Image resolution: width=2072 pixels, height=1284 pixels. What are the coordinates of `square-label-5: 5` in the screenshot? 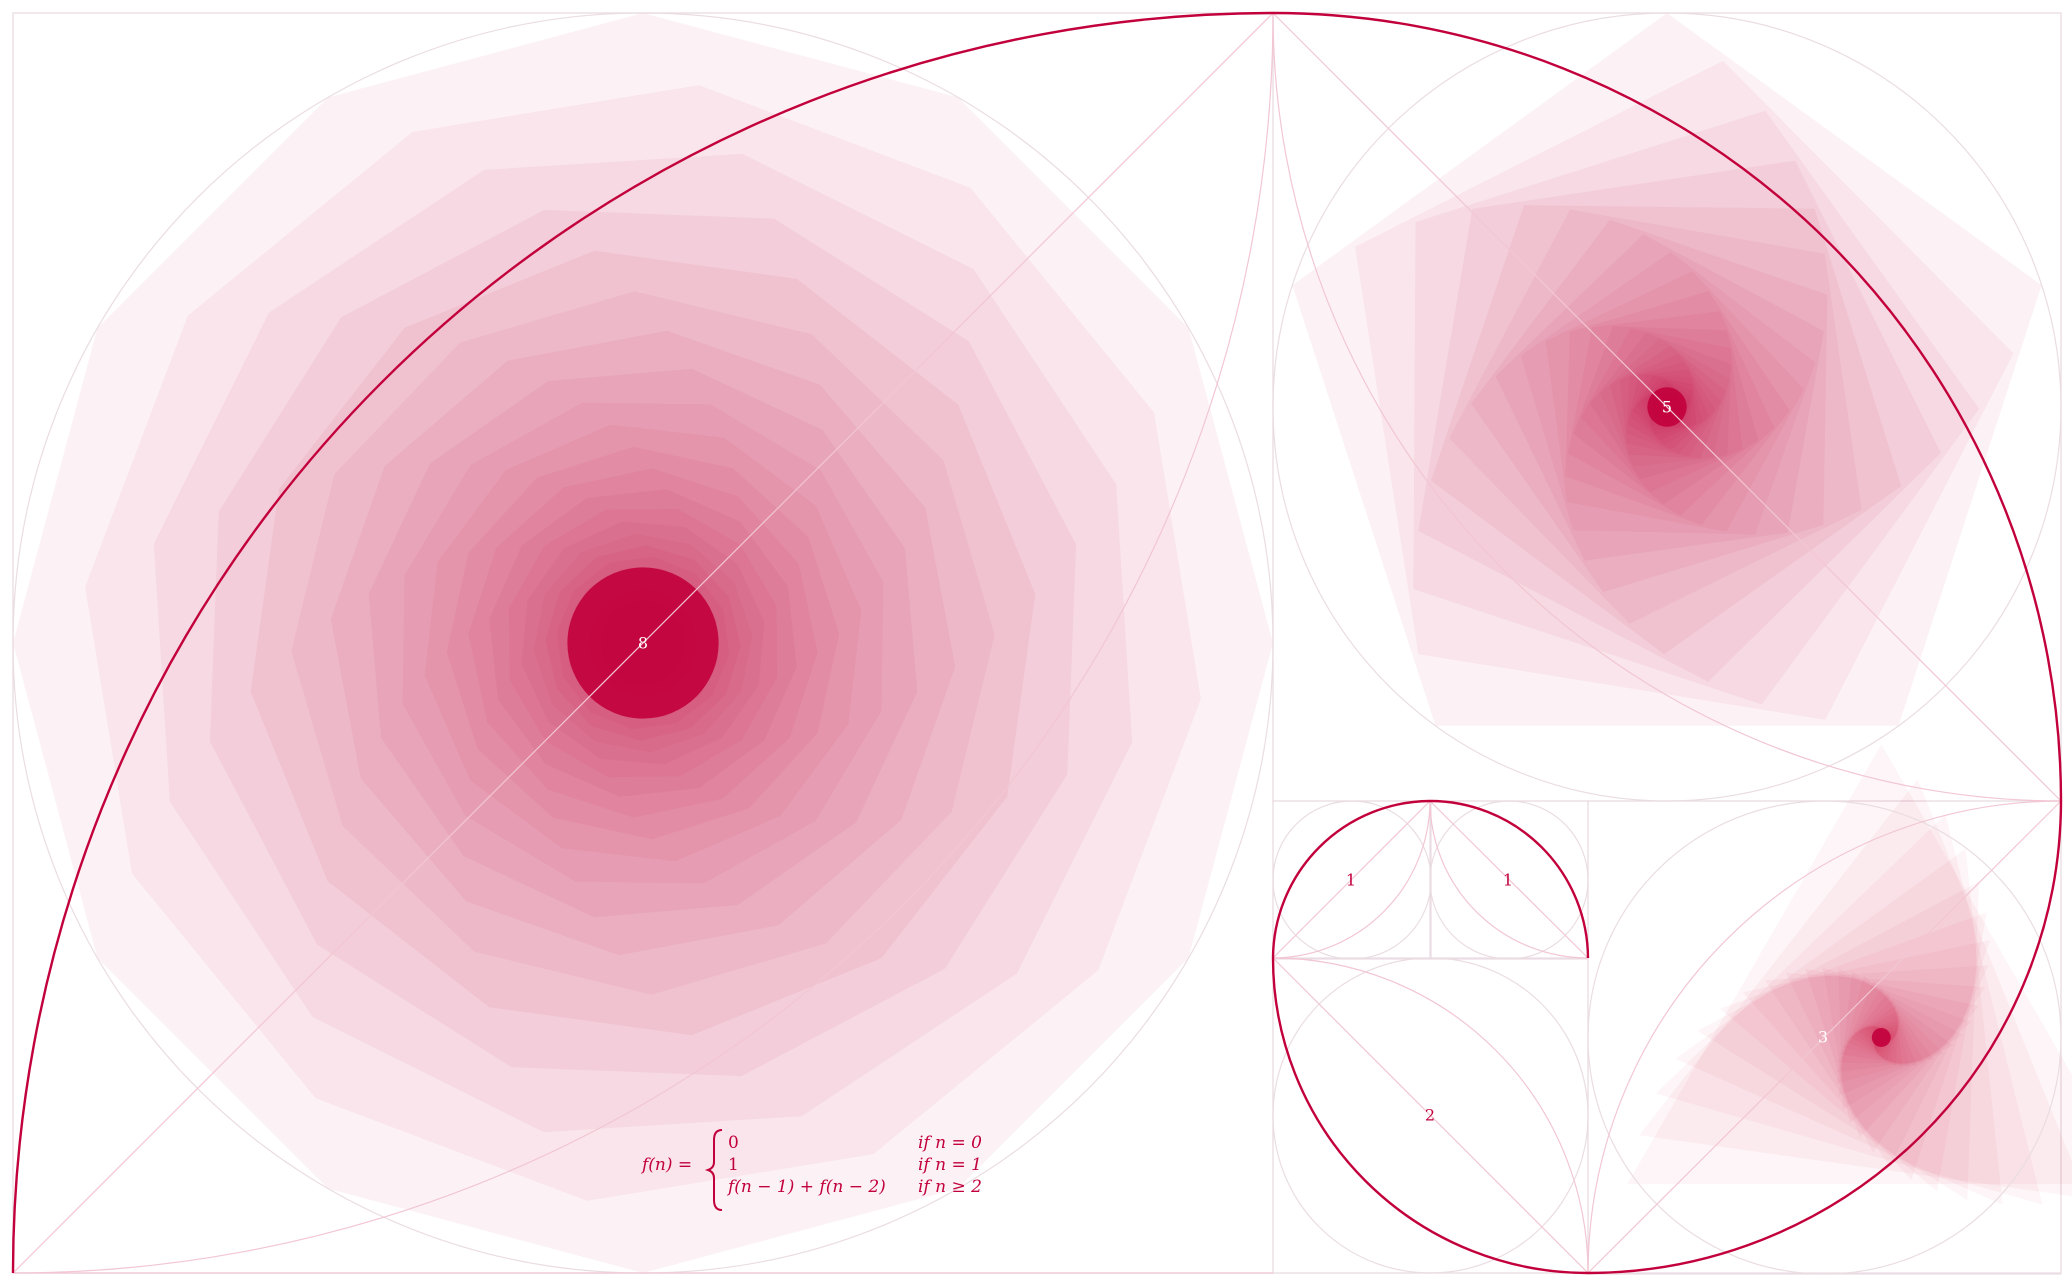 It's located at (1667, 407).